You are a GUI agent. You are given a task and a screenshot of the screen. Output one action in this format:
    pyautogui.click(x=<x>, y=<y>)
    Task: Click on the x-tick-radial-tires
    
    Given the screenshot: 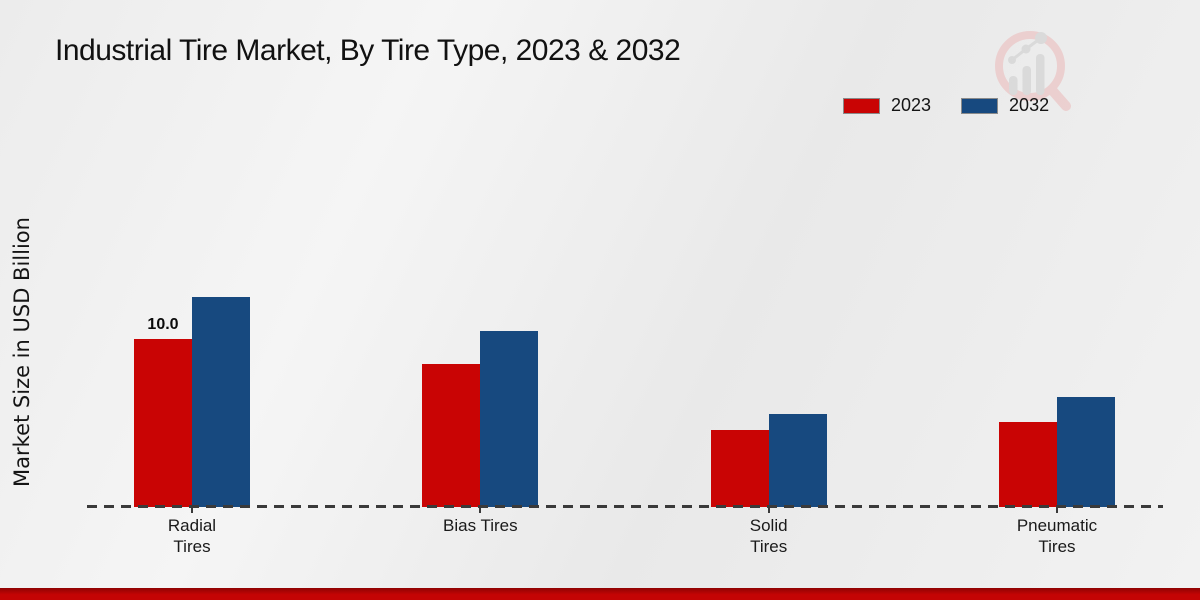 What is the action you would take?
    pyautogui.click(x=192, y=510)
    